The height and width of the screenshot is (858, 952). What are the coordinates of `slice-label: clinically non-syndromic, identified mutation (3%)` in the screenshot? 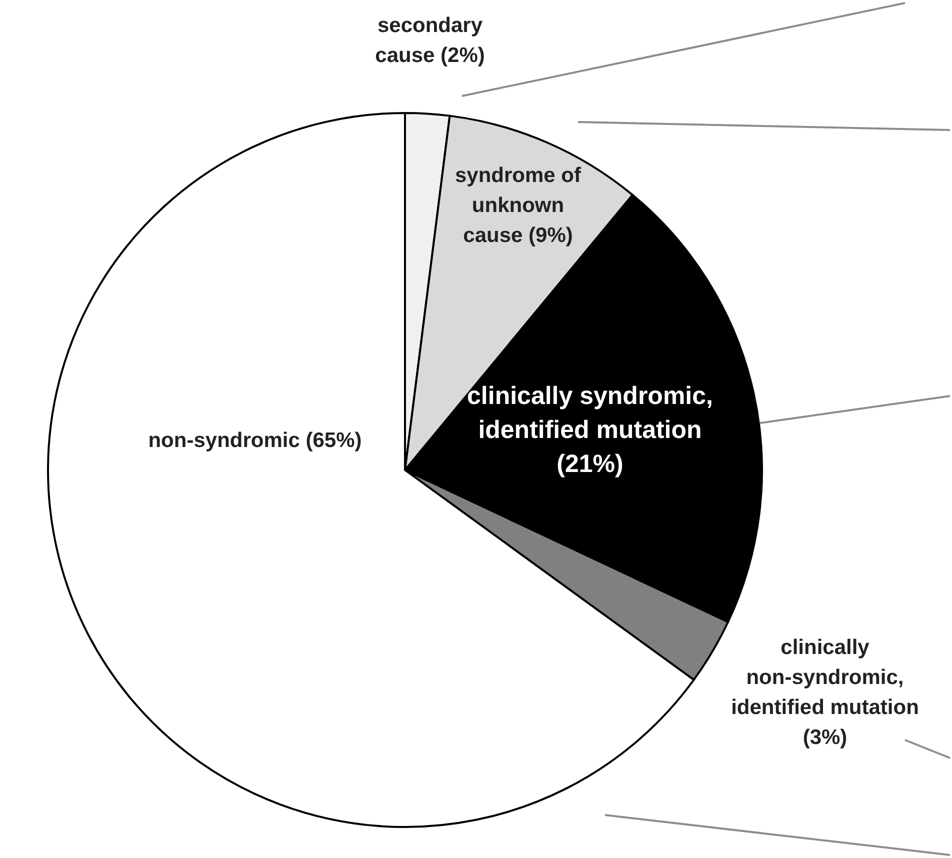 It's located at (825, 692).